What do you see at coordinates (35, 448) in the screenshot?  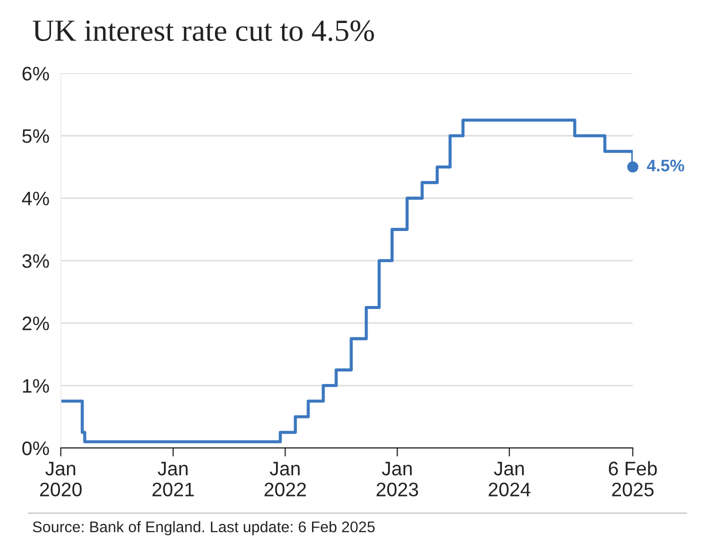 I see `y-tick-label: 0%` at bounding box center [35, 448].